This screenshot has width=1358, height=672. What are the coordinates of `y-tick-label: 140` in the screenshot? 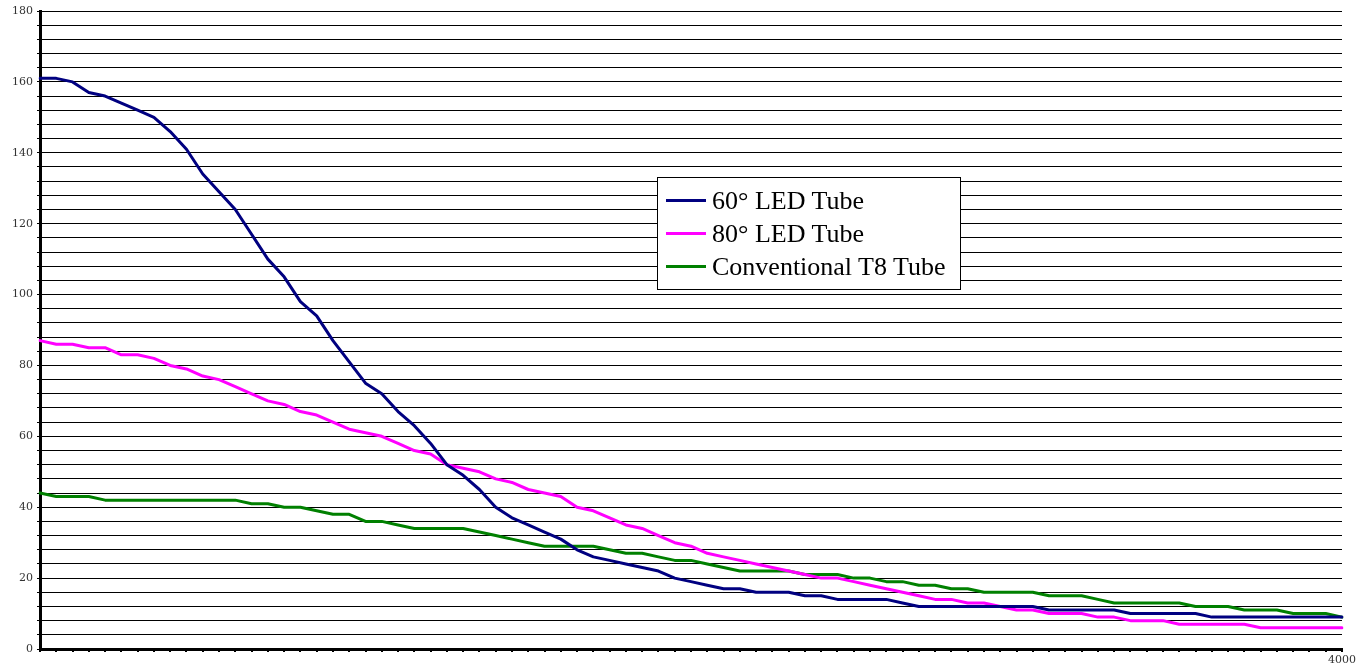 It's located at (22, 152).